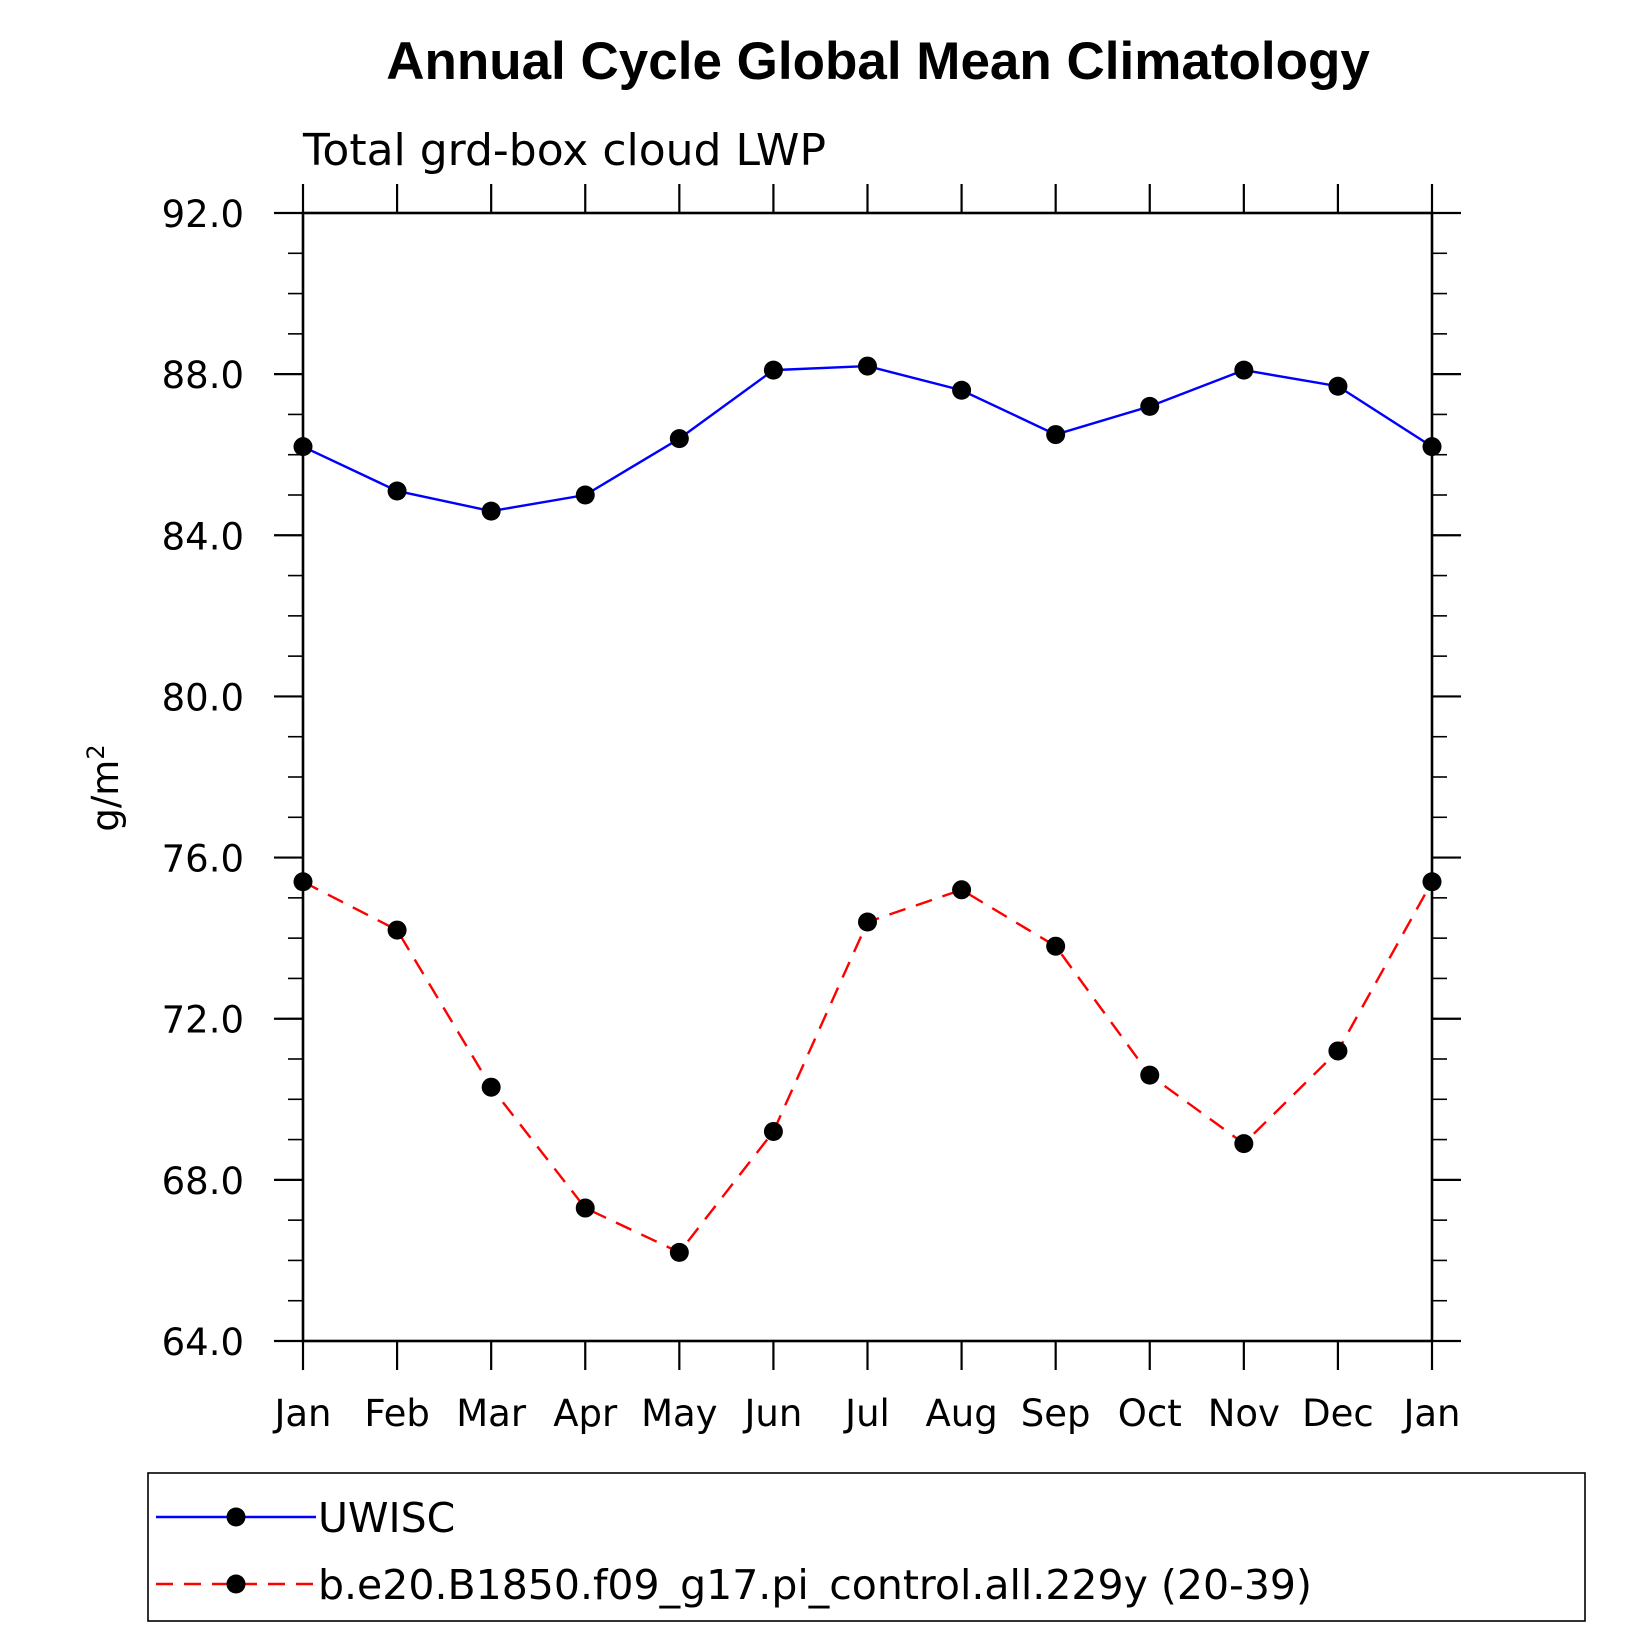 The height and width of the screenshot is (1652, 1652). Describe the element at coordinates (491, 1413) in the screenshot. I see `x-tick-label: Mar` at that location.